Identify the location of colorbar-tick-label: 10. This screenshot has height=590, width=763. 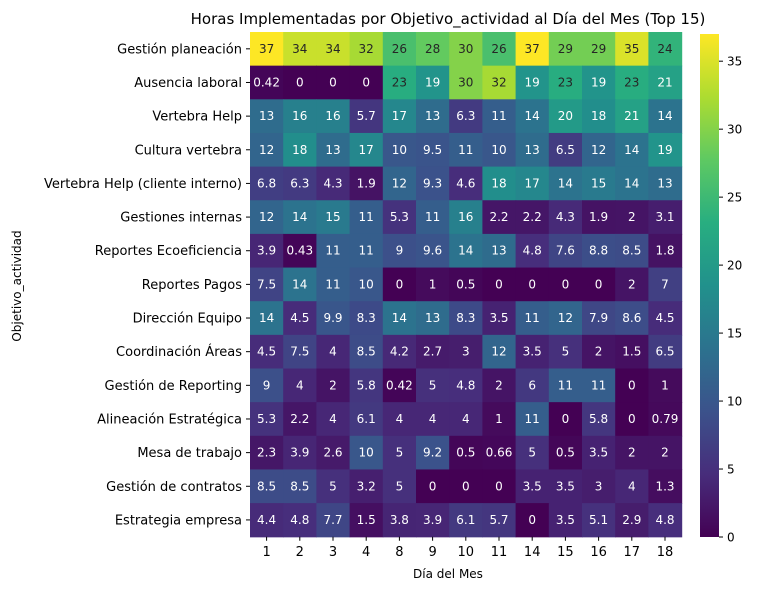
(734, 402).